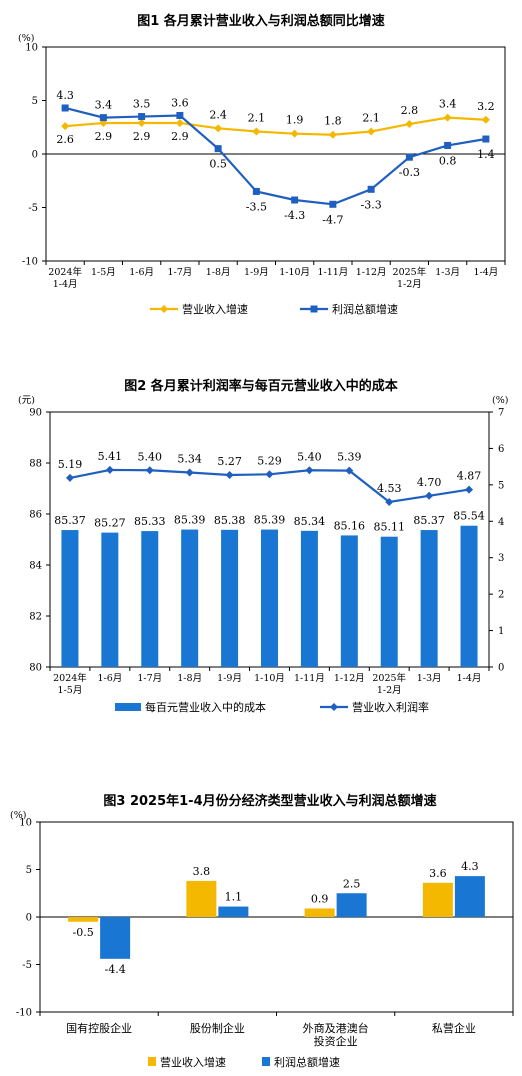 The height and width of the screenshot is (1076, 522). What do you see at coordinates (110, 523) in the screenshot?
I see `chart-2-bar-label: 85.27` at bounding box center [110, 523].